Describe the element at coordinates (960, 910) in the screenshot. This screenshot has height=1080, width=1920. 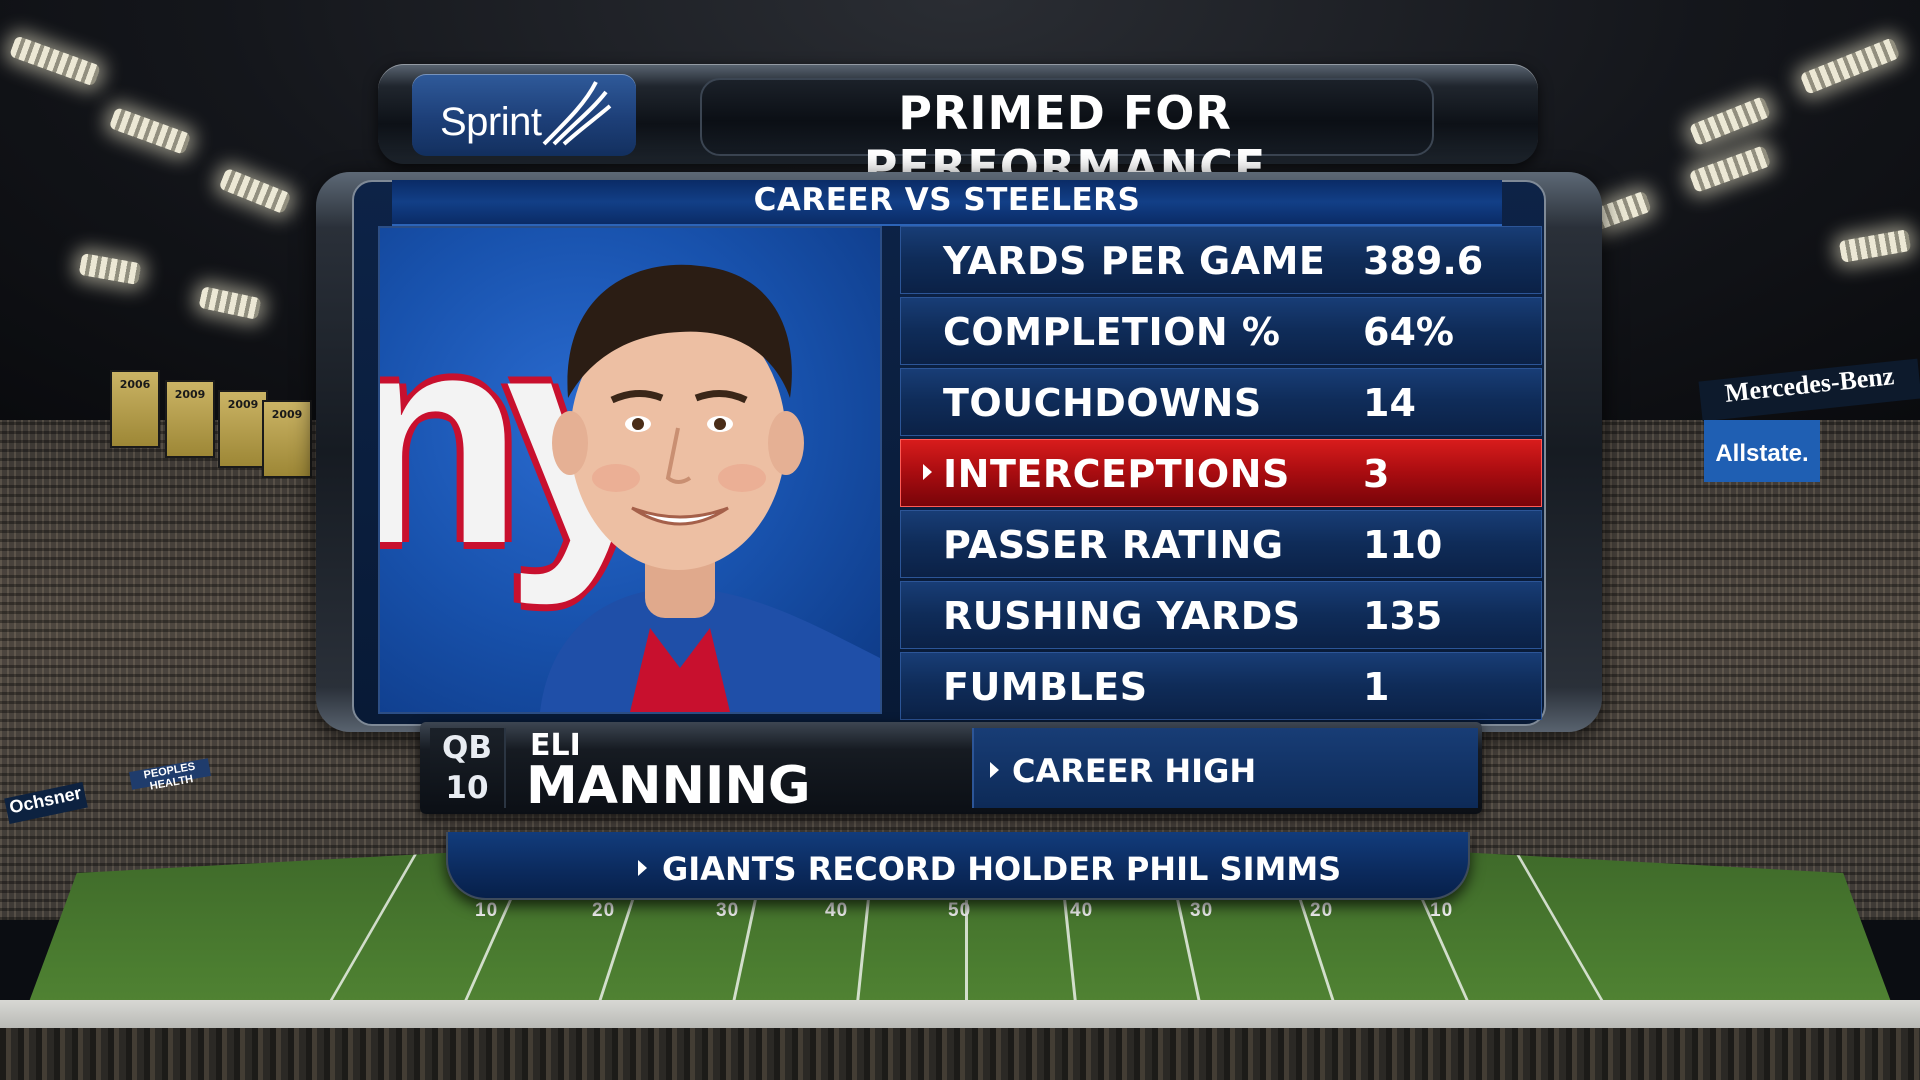
I see `yard-number: 50` at that location.